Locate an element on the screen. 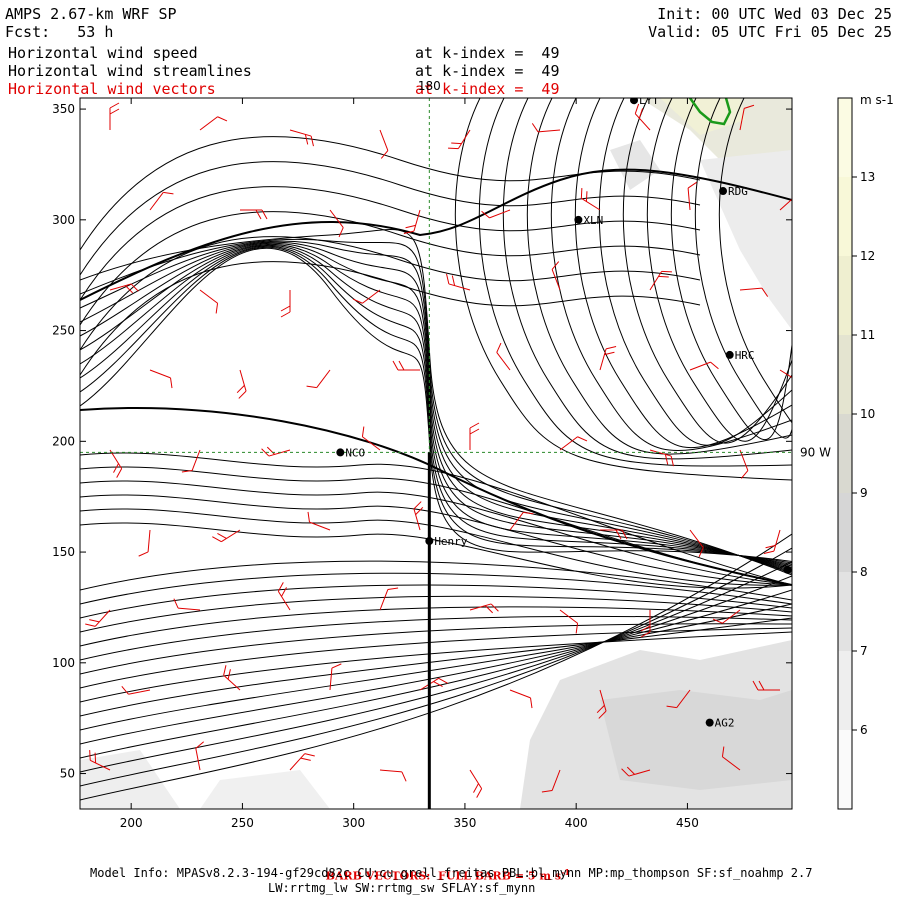 The width and height of the screenshot is (900, 900). station-label: XLN is located at coordinates (593, 220).